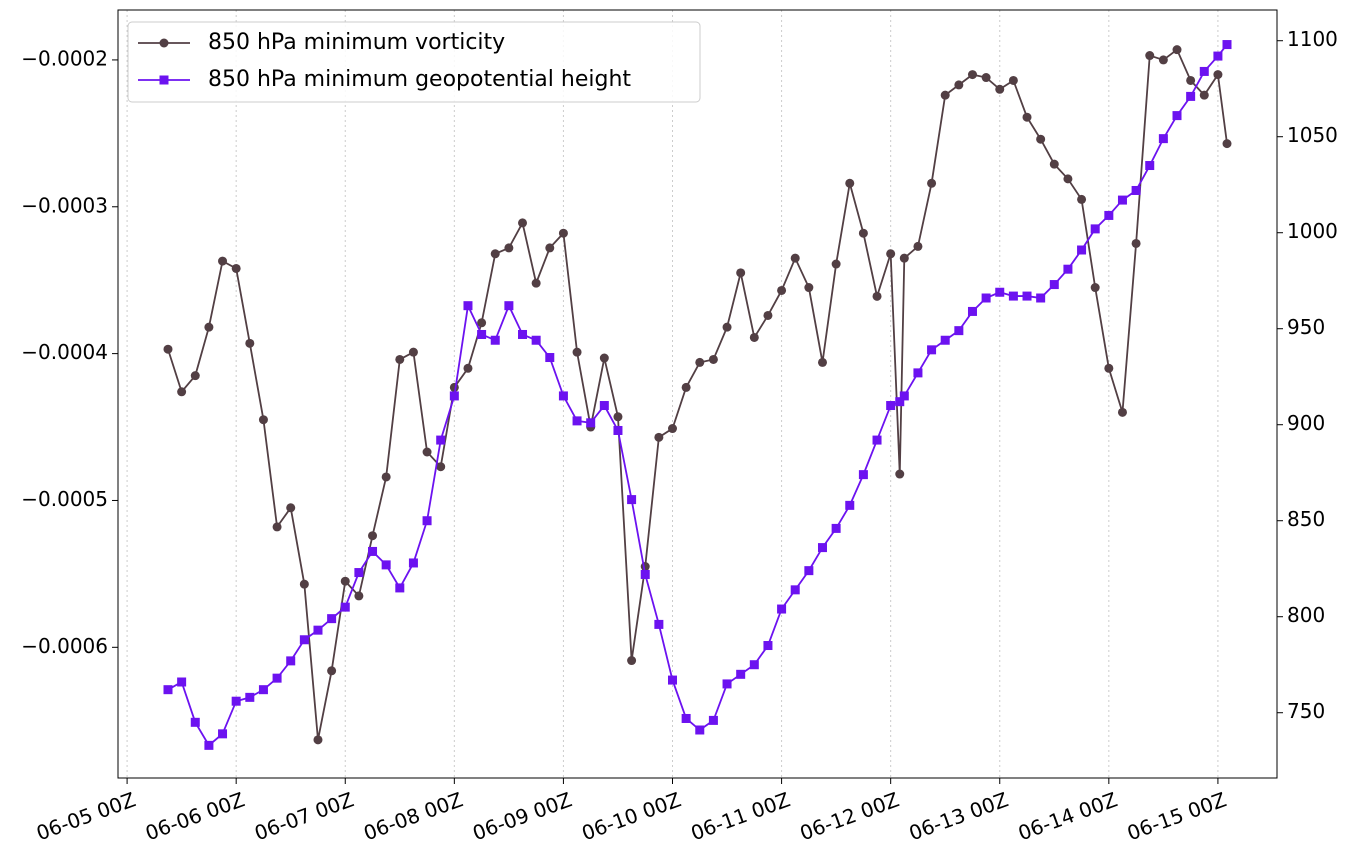  Describe the element at coordinates (64, 352) in the screenshot. I see `y-tick-label: −0.0004` at that location.